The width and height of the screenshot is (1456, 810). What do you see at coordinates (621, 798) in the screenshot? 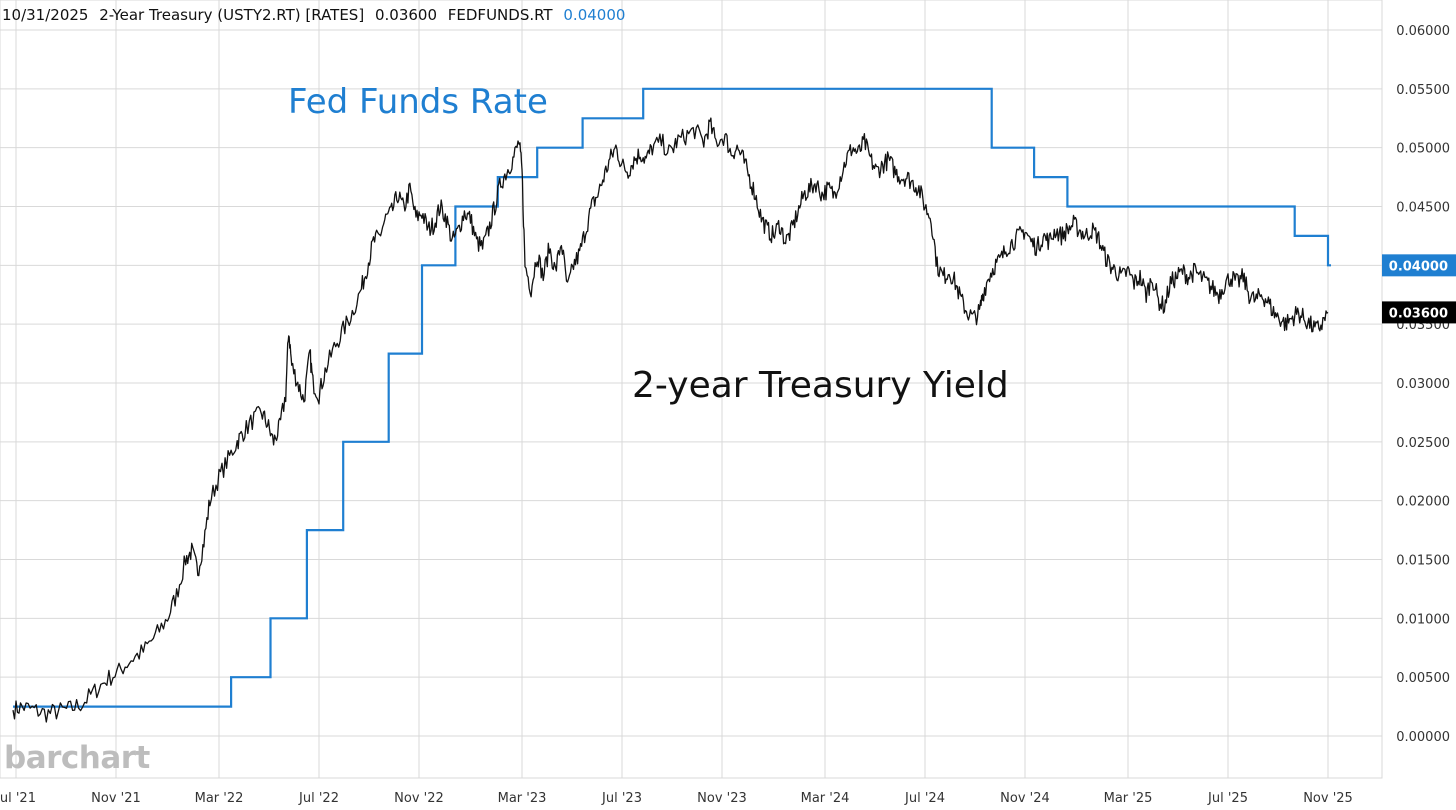
I see `x-tick-label: Jul '23` at bounding box center [621, 798].